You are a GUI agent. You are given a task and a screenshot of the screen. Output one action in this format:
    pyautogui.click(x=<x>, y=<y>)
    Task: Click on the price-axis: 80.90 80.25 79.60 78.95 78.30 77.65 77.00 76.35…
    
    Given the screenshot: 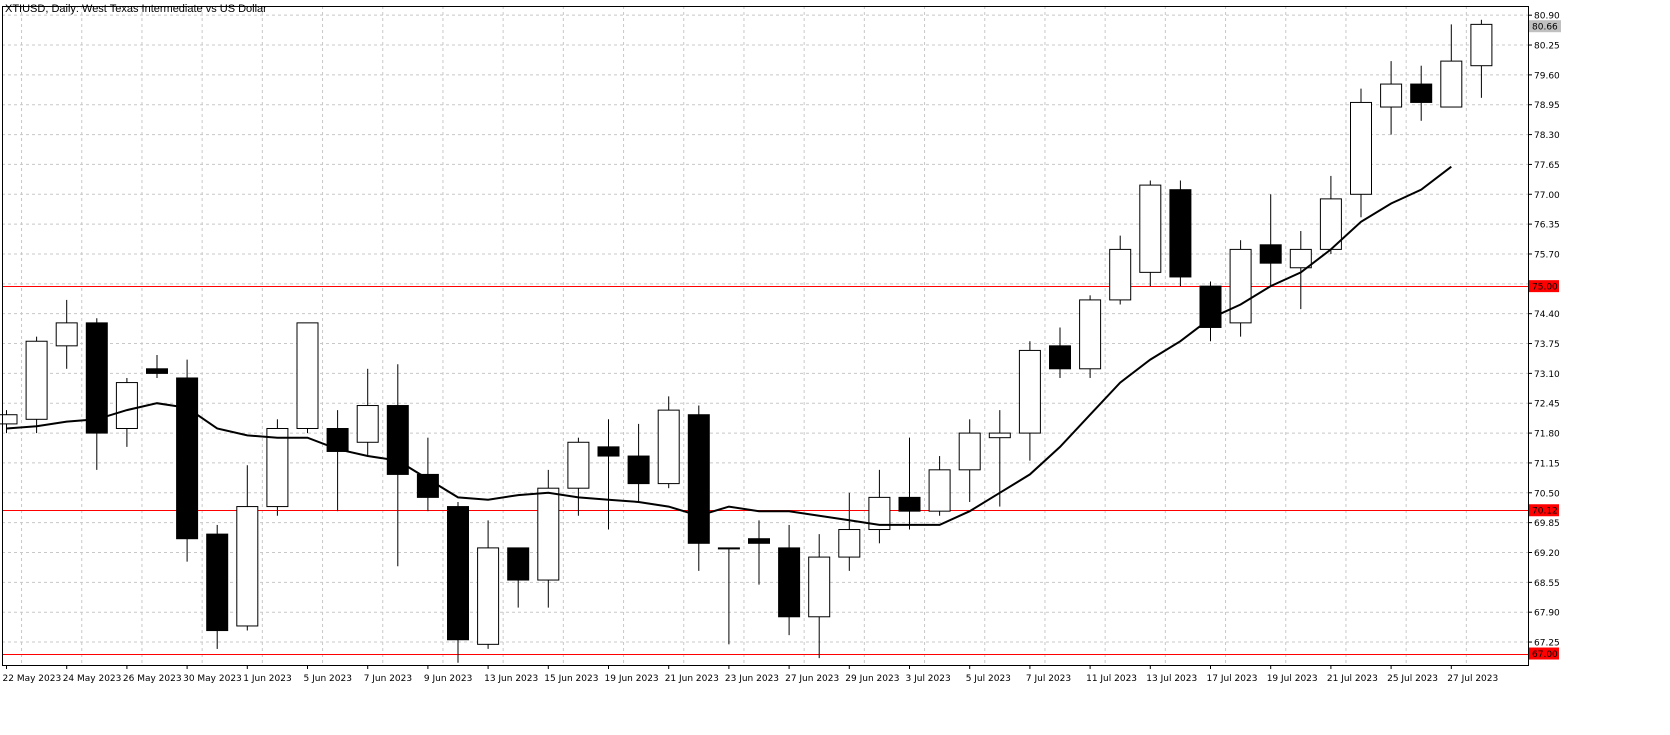 What is the action you would take?
    pyautogui.click(x=1544, y=330)
    